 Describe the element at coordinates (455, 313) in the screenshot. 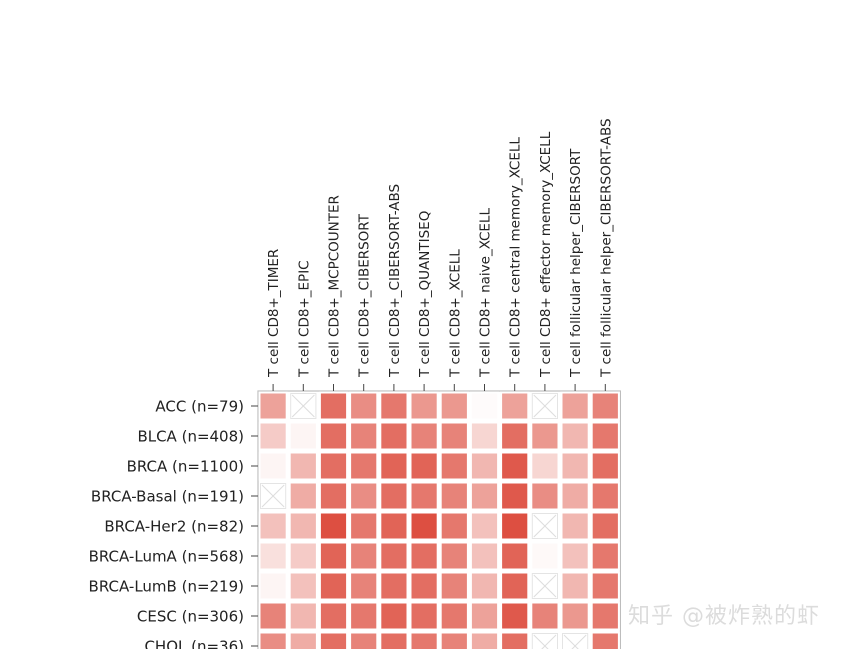

I see `column-label: T cell CD8+_XCELL` at that location.